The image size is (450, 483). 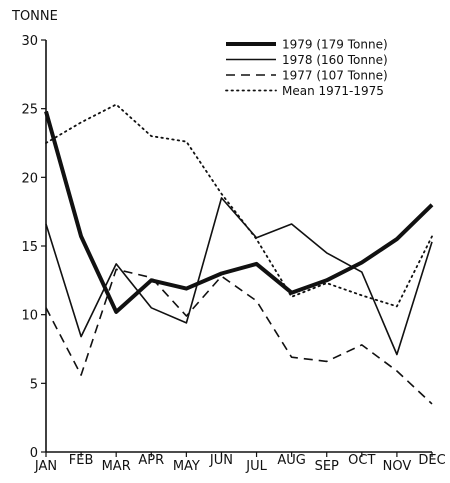 I want to click on x-tick-label: NOV, so click(x=397, y=466).